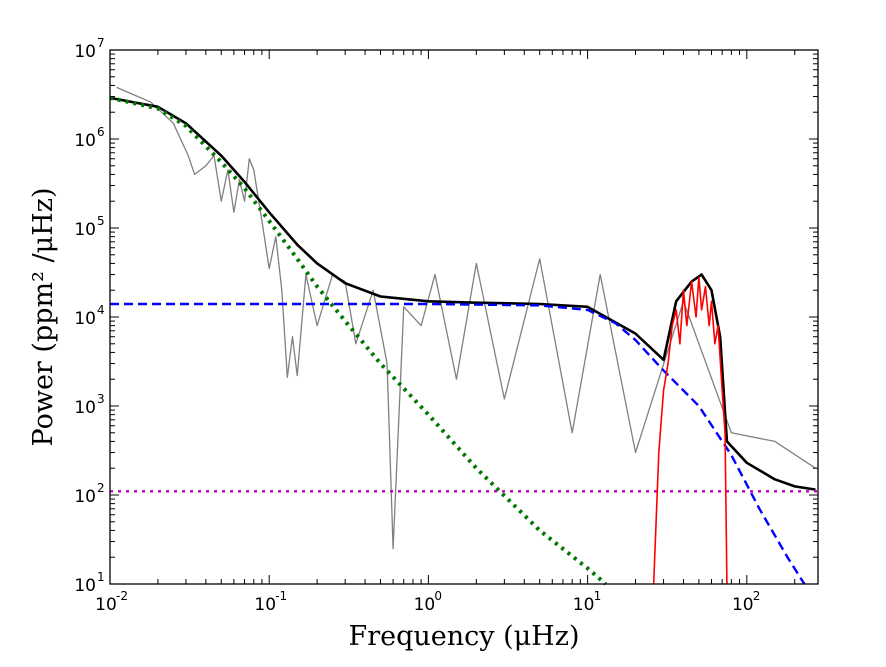  I want to click on x-tick-exponent: 1, so click(598, 596).